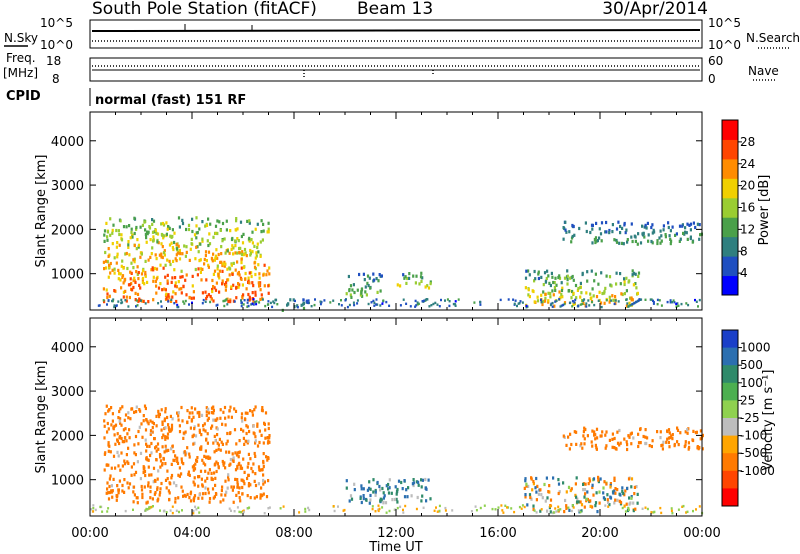 Image resolution: width=800 pixels, height=554 pixels. What do you see at coordinates (751, 365) in the screenshot?
I see `velocity-colorbar-tick-label: 500` at bounding box center [751, 365].